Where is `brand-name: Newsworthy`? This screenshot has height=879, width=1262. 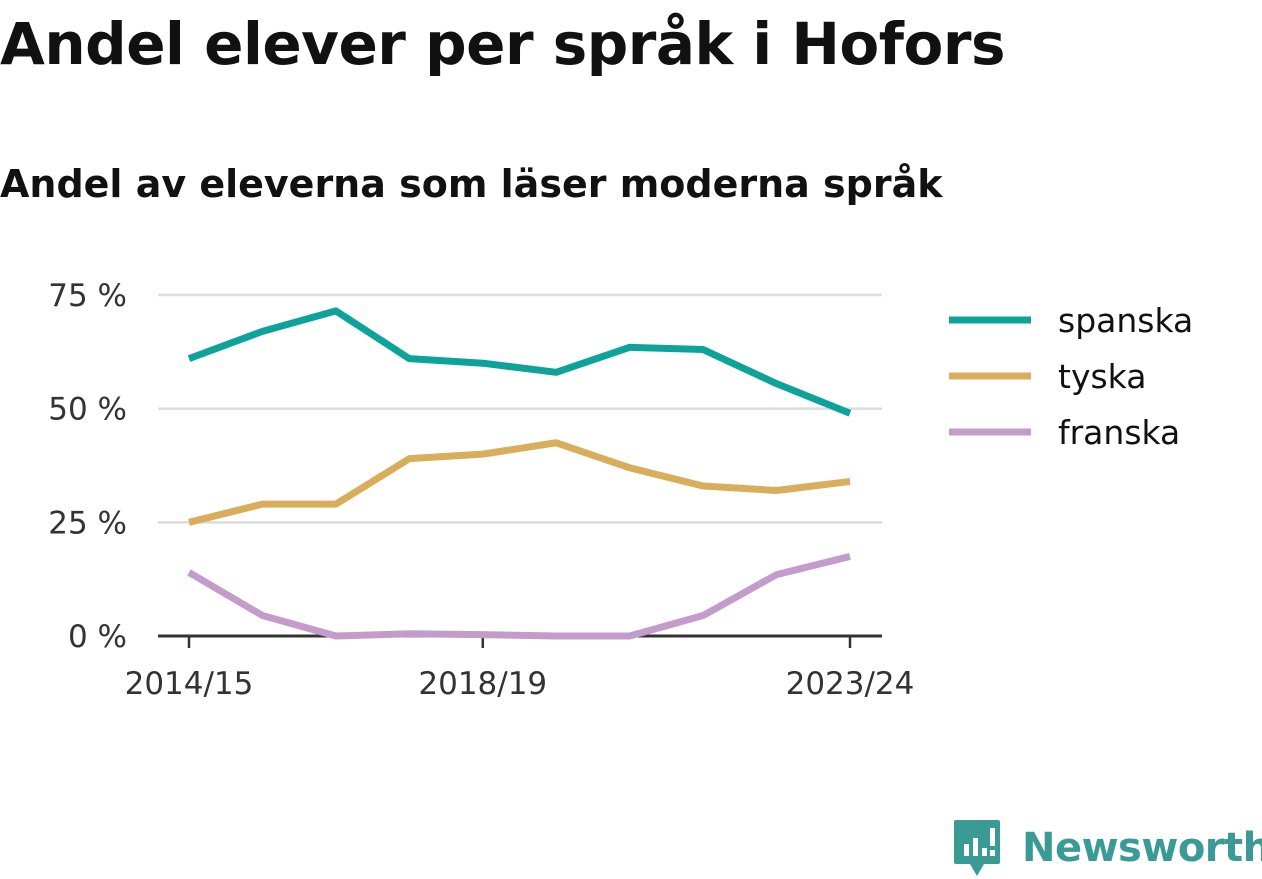 brand-name: Newsworthy is located at coordinates (1142, 848).